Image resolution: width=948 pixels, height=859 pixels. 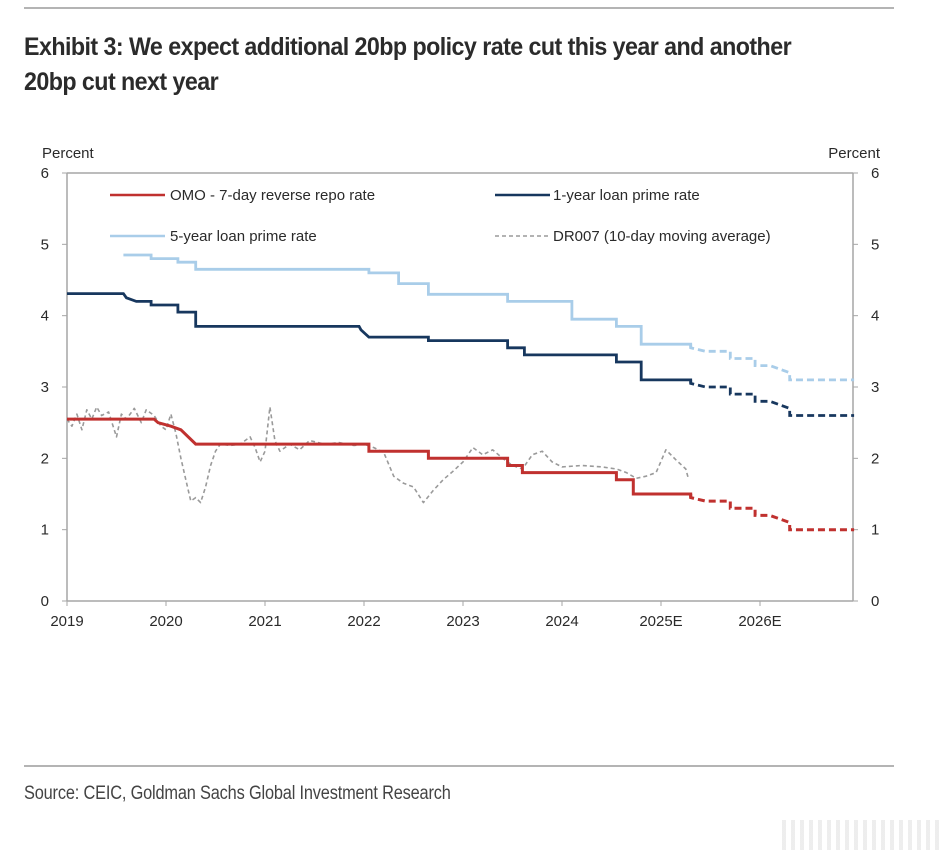 What do you see at coordinates (45, 244) in the screenshot?
I see `y-tick-label-left: 5` at bounding box center [45, 244].